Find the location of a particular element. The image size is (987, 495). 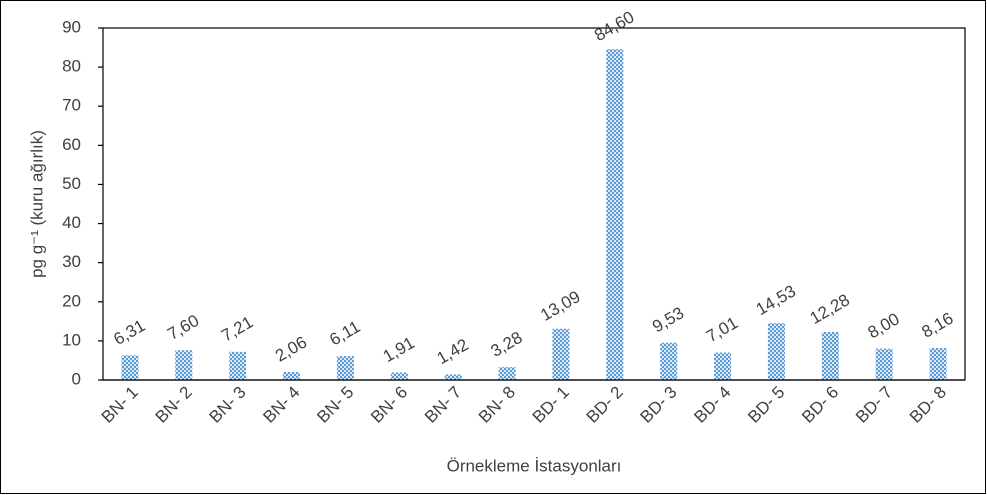

y-tick-label: 60 is located at coordinates (71, 144).